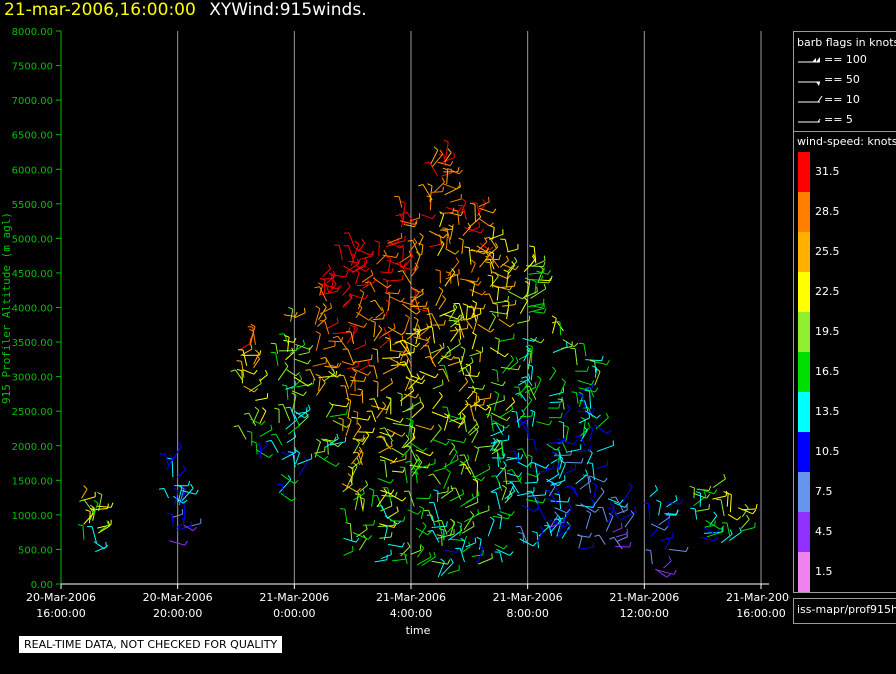  Describe the element at coordinates (411, 613) in the screenshot. I see `x-tick-label-time: 4:00:00` at that location.